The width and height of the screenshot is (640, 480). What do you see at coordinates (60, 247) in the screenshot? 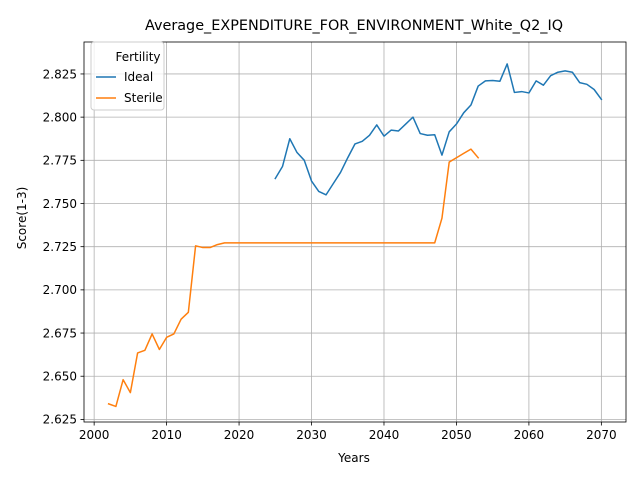
I see `y-tick-label: 2.725` at bounding box center [60, 247].